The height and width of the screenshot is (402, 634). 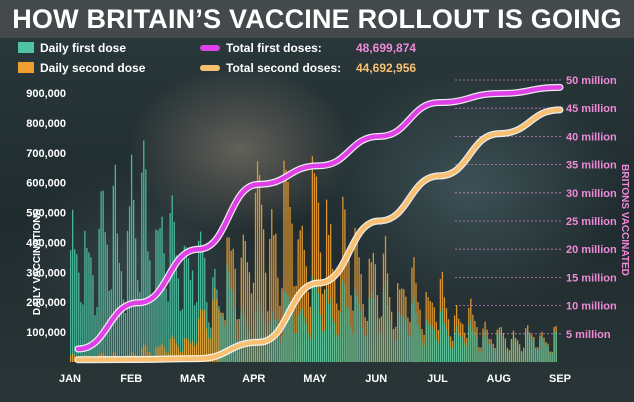 What do you see at coordinates (210, 48) in the screenshot?
I see `legend-swatch-total-first` at bounding box center [210, 48].